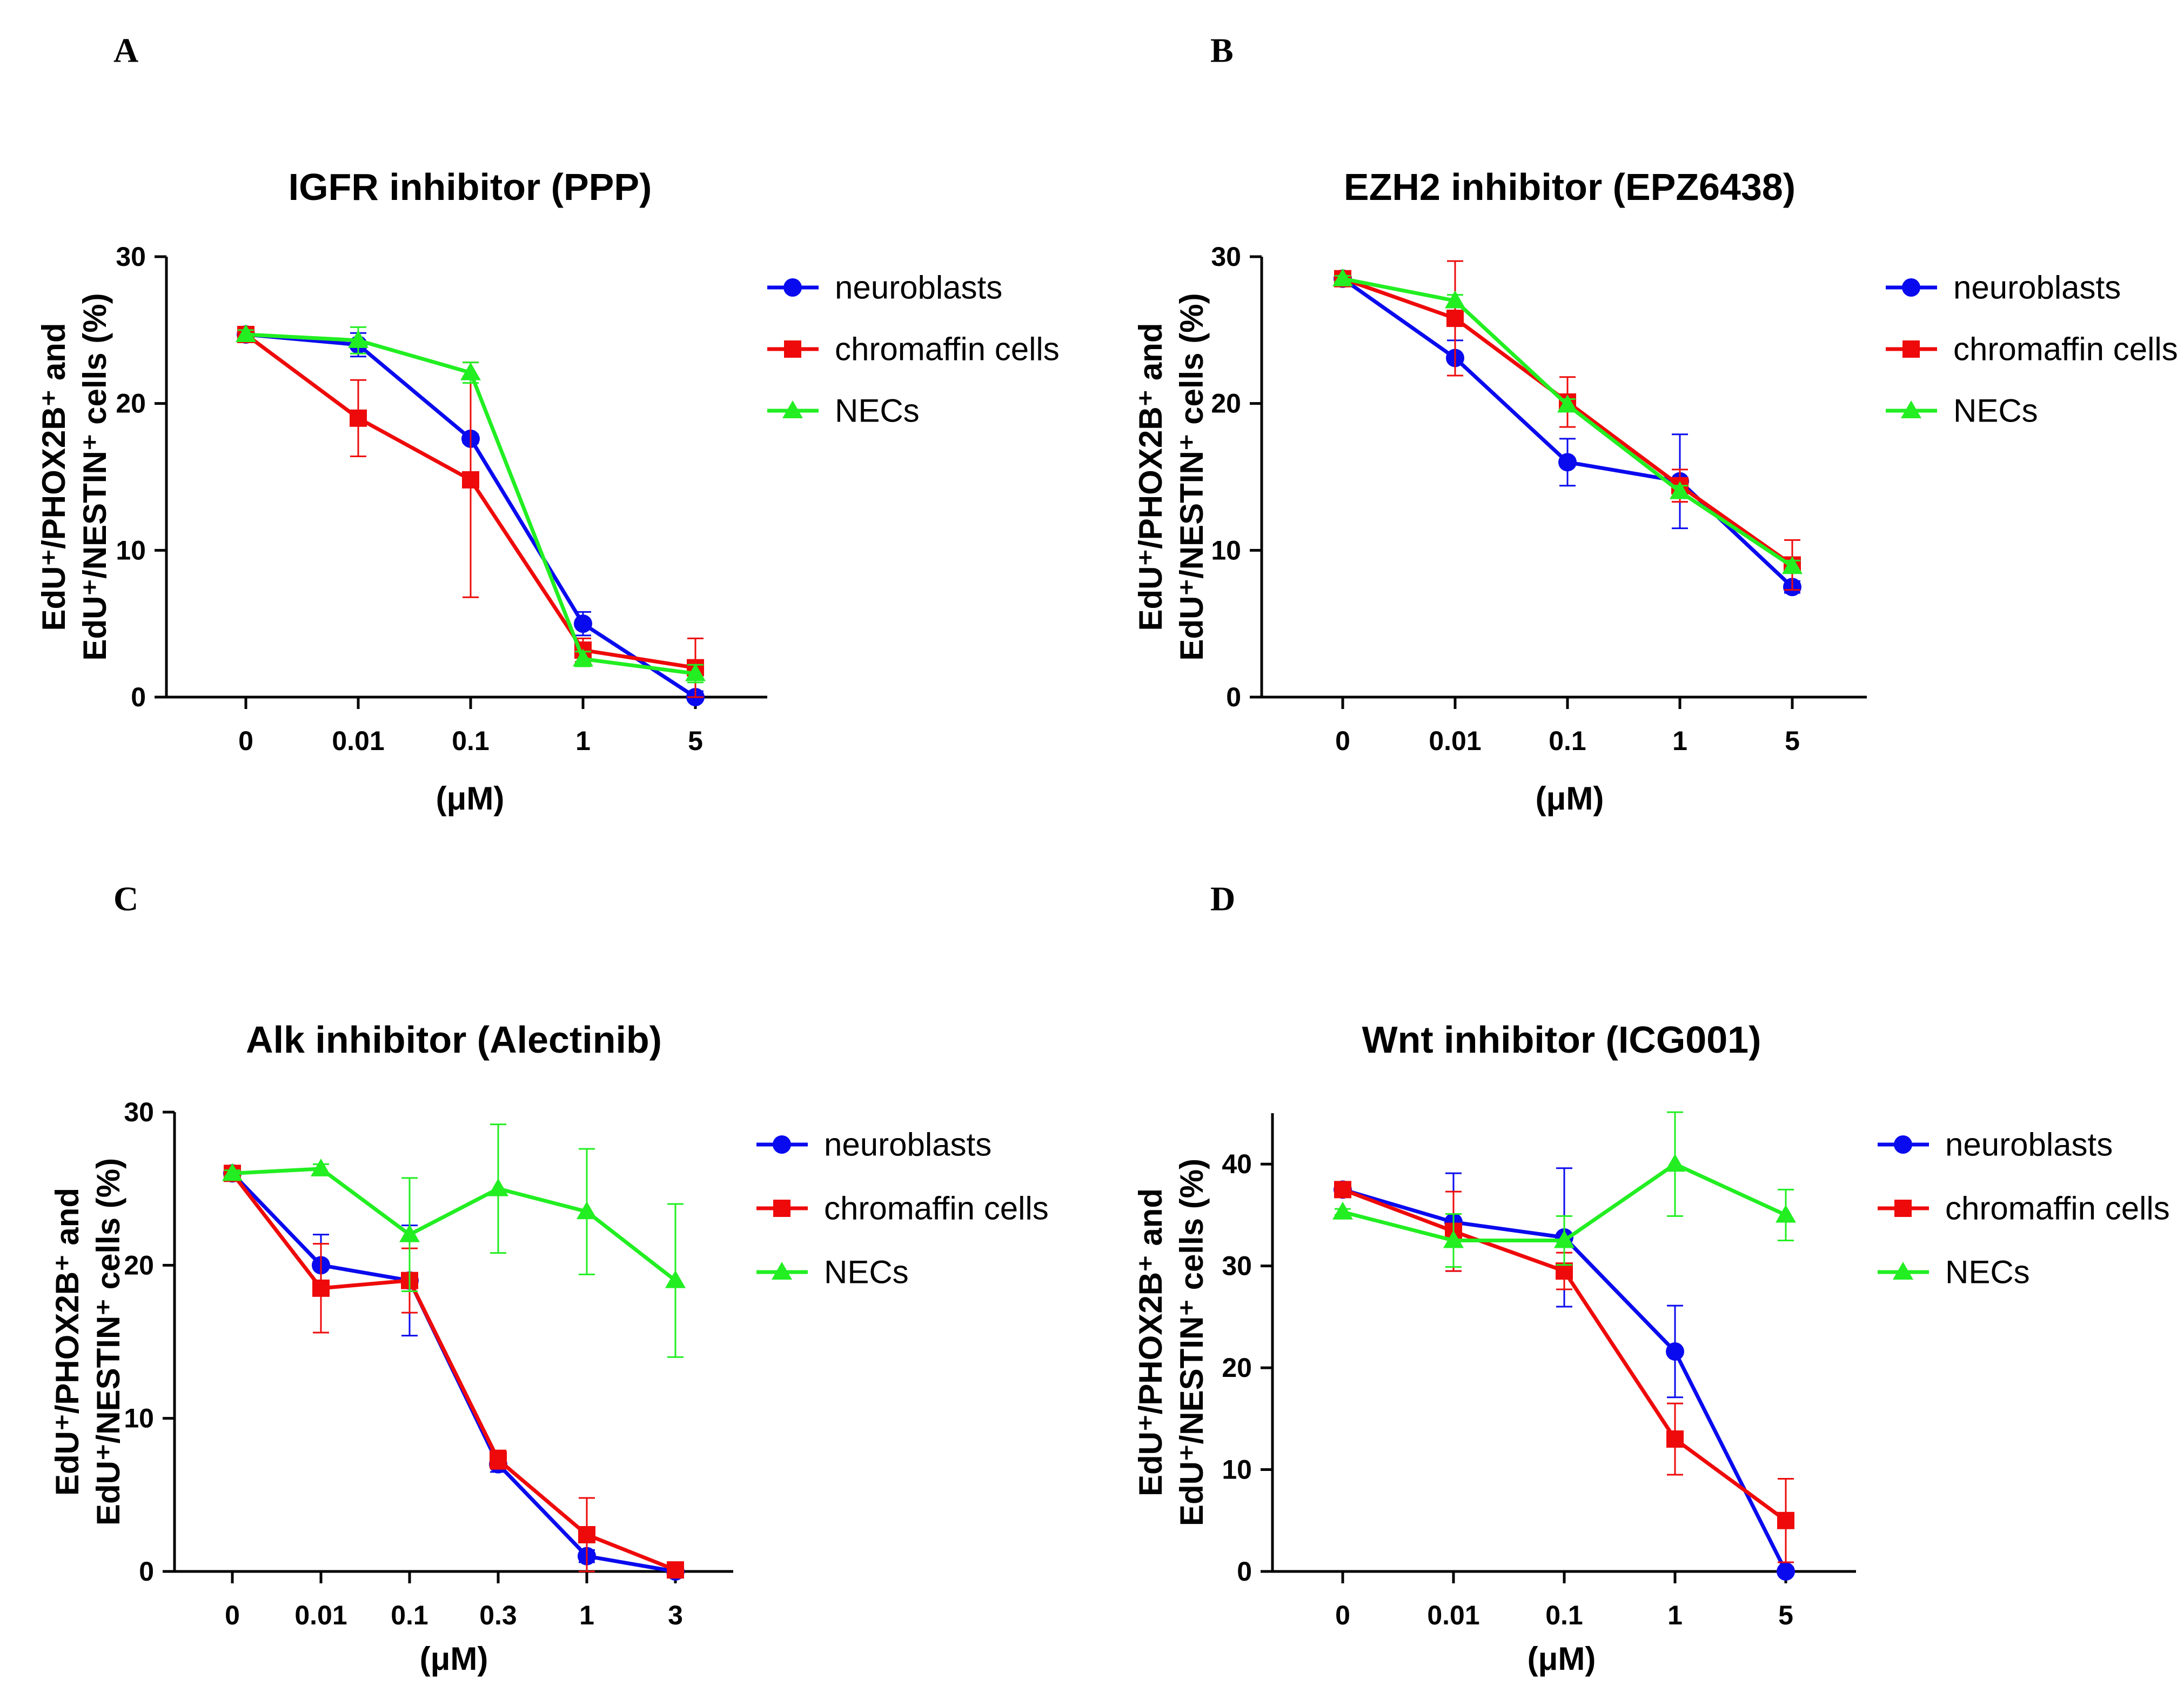 The width and height of the screenshot is (2184, 1706). I want to click on chart-title: Wnt inhibitor (ICG001), so click(1562, 1040).